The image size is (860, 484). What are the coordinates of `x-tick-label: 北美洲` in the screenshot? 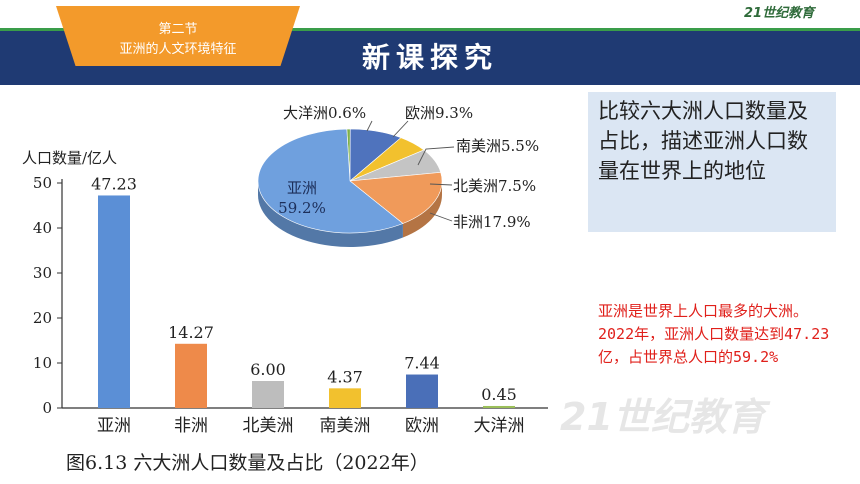 It's located at (268, 426).